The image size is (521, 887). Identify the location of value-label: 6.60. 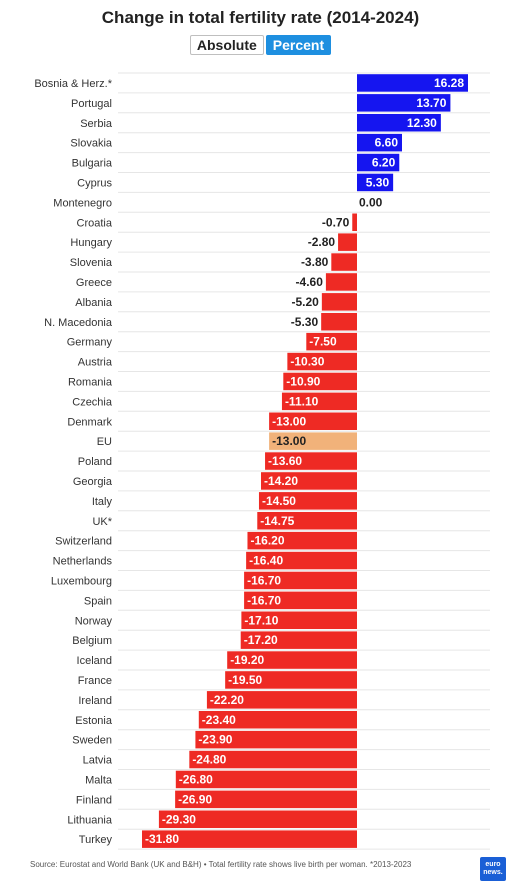
(387, 143).